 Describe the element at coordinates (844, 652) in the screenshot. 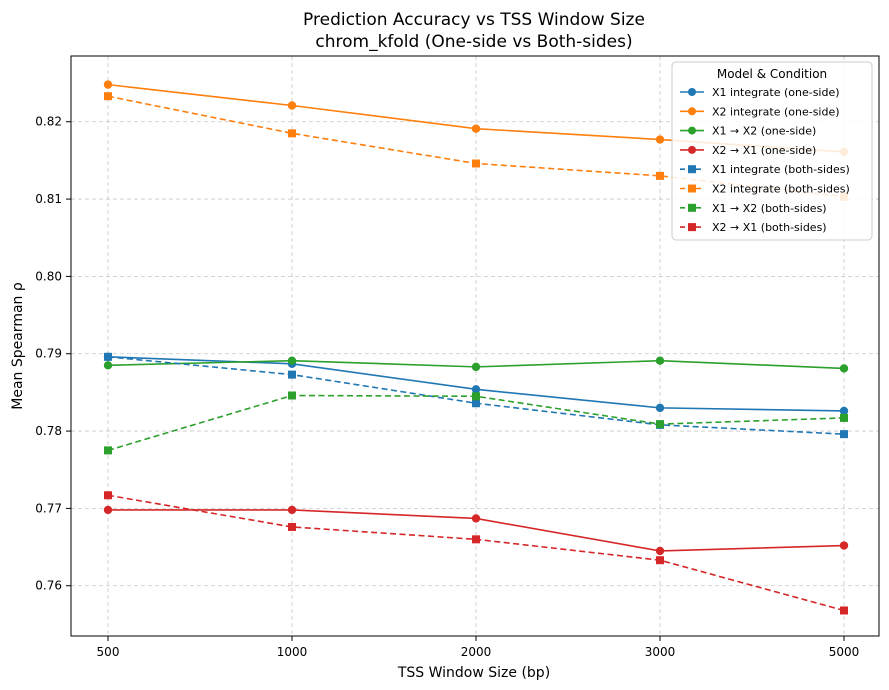

I see `x-tick-label: 5000` at that location.